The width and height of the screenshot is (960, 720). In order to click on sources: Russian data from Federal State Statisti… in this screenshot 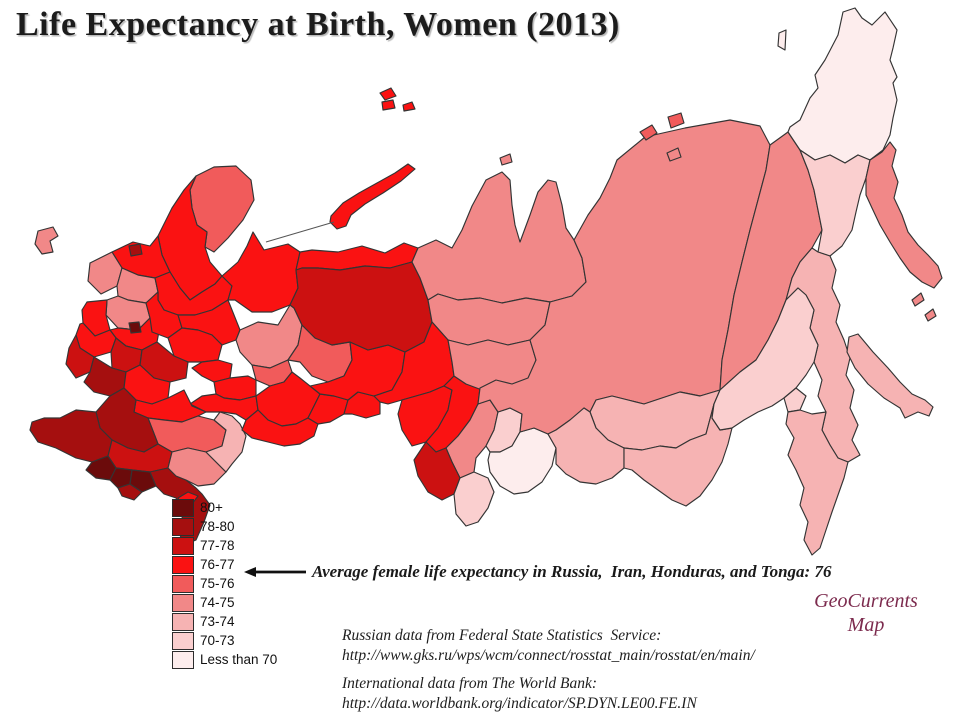, I will do `click(548, 673)`.